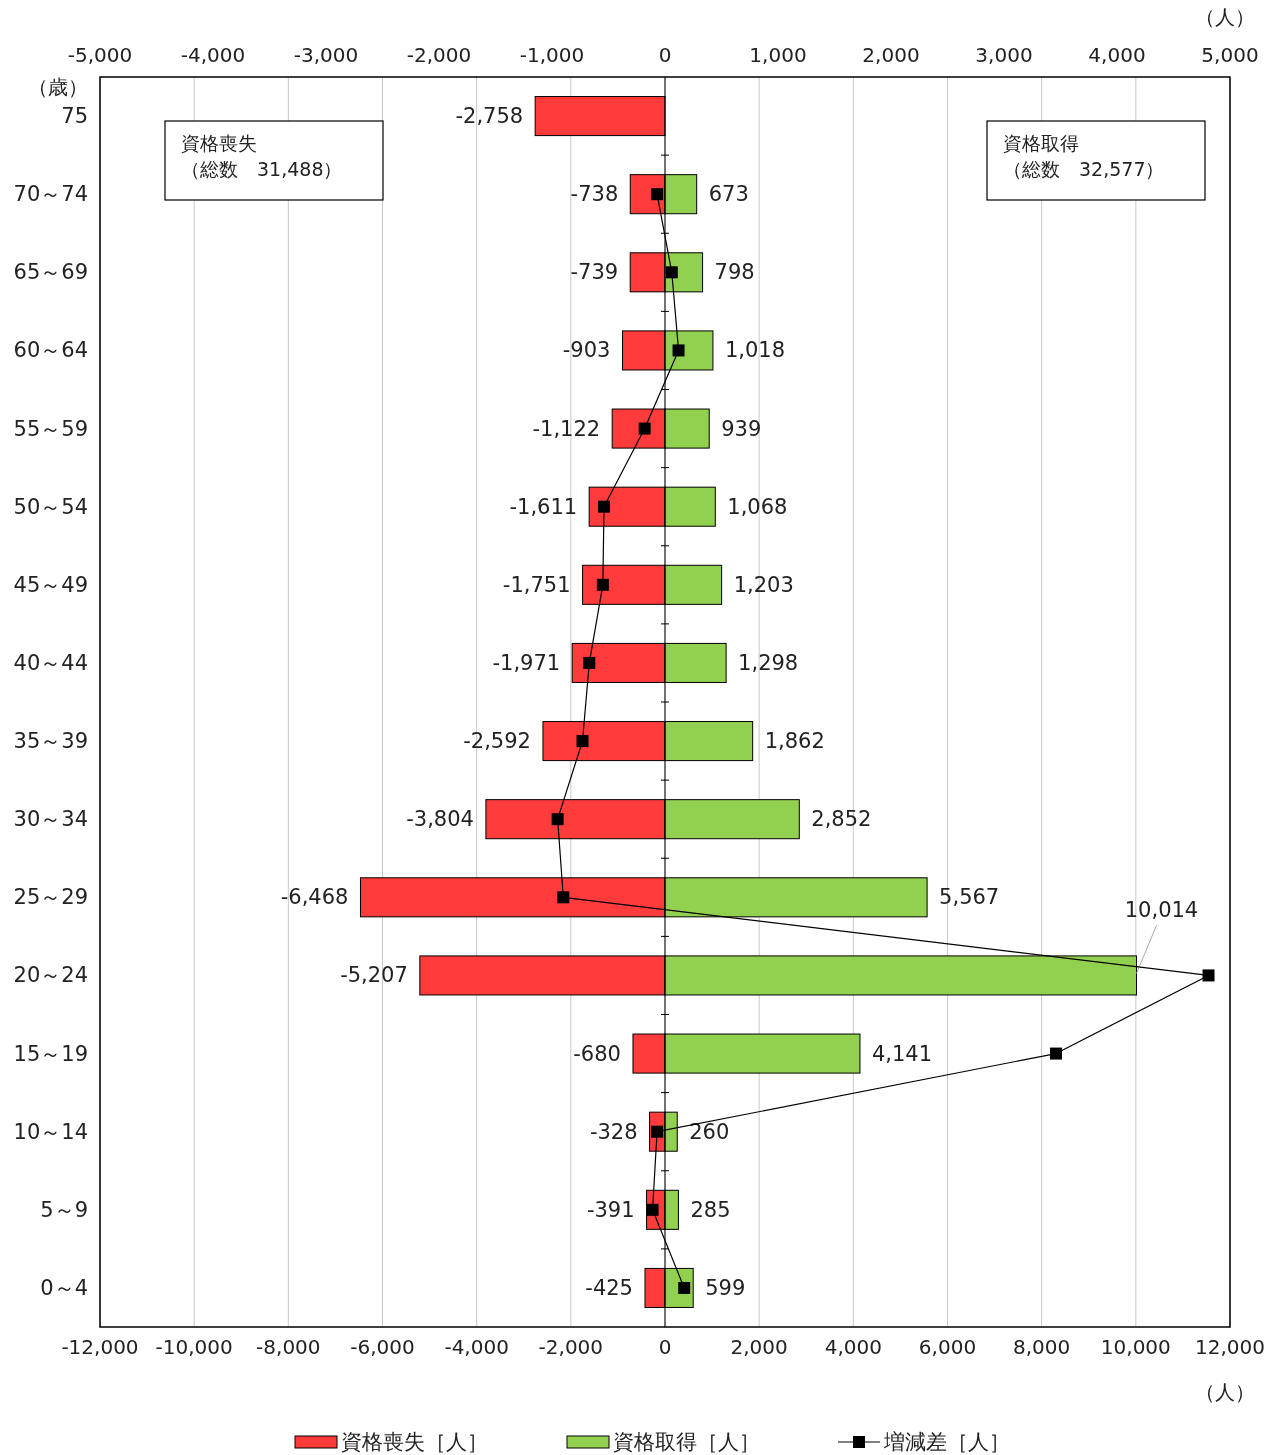 The height and width of the screenshot is (1455, 1283). What do you see at coordinates (50, 741) in the screenshot?
I see `y-tick-label: 35～39` at bounding box center [50, 741].